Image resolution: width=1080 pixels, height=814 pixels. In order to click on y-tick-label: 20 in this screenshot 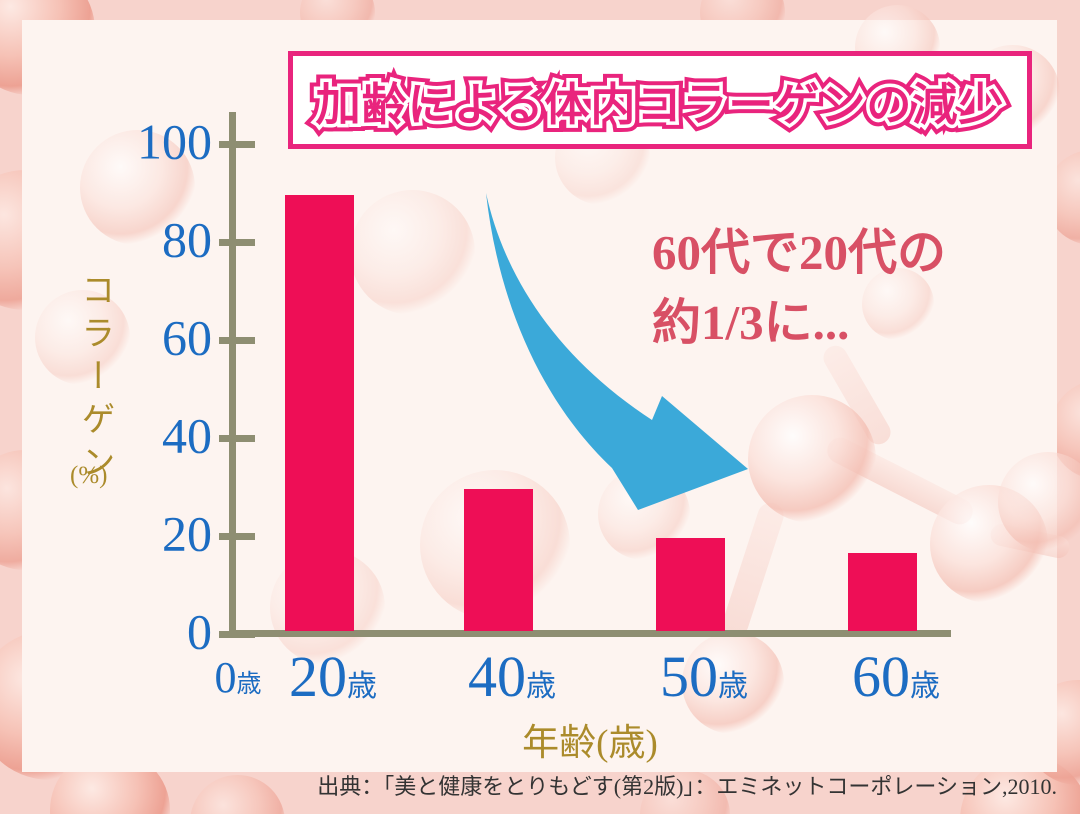, I will do `click(187, 533)`.